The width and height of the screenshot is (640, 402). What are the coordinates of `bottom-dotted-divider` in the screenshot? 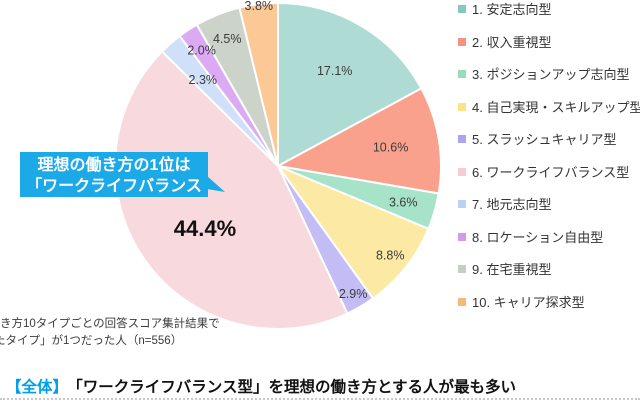 It's located at (320, 399).